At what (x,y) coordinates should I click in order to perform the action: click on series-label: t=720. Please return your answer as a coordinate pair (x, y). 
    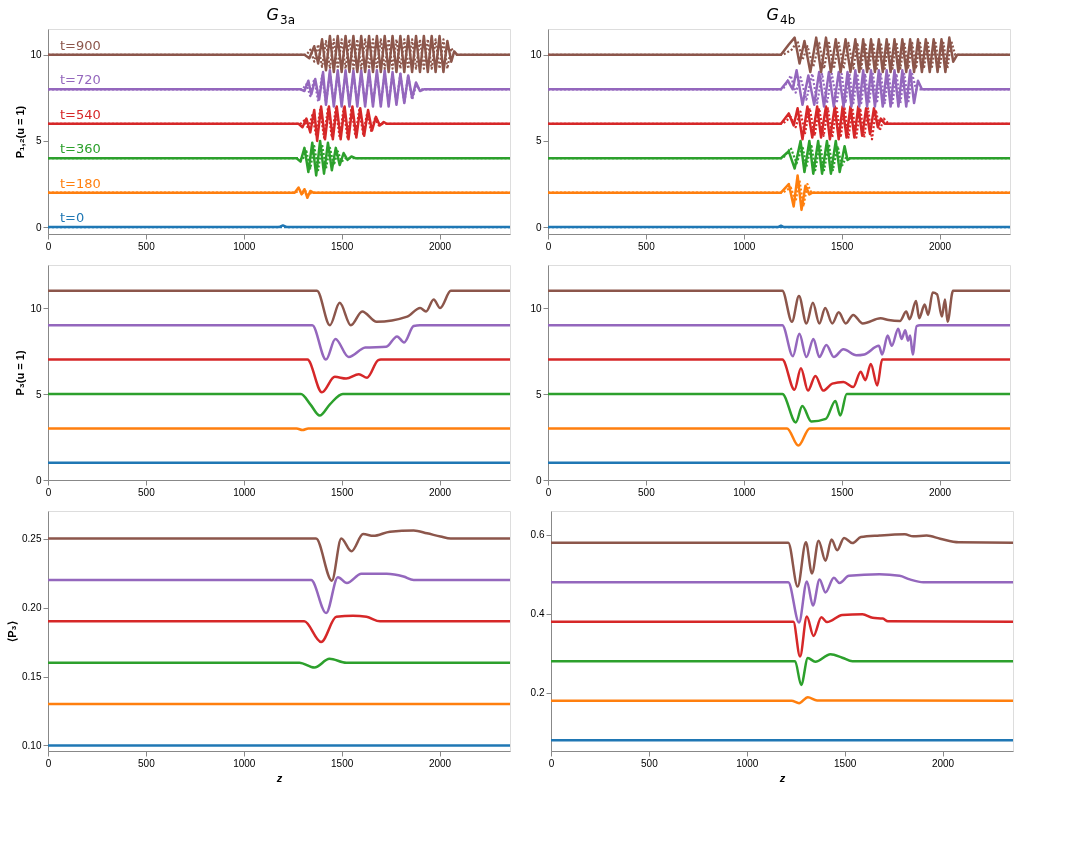
    Looking at the image, I should click on (80, 80).